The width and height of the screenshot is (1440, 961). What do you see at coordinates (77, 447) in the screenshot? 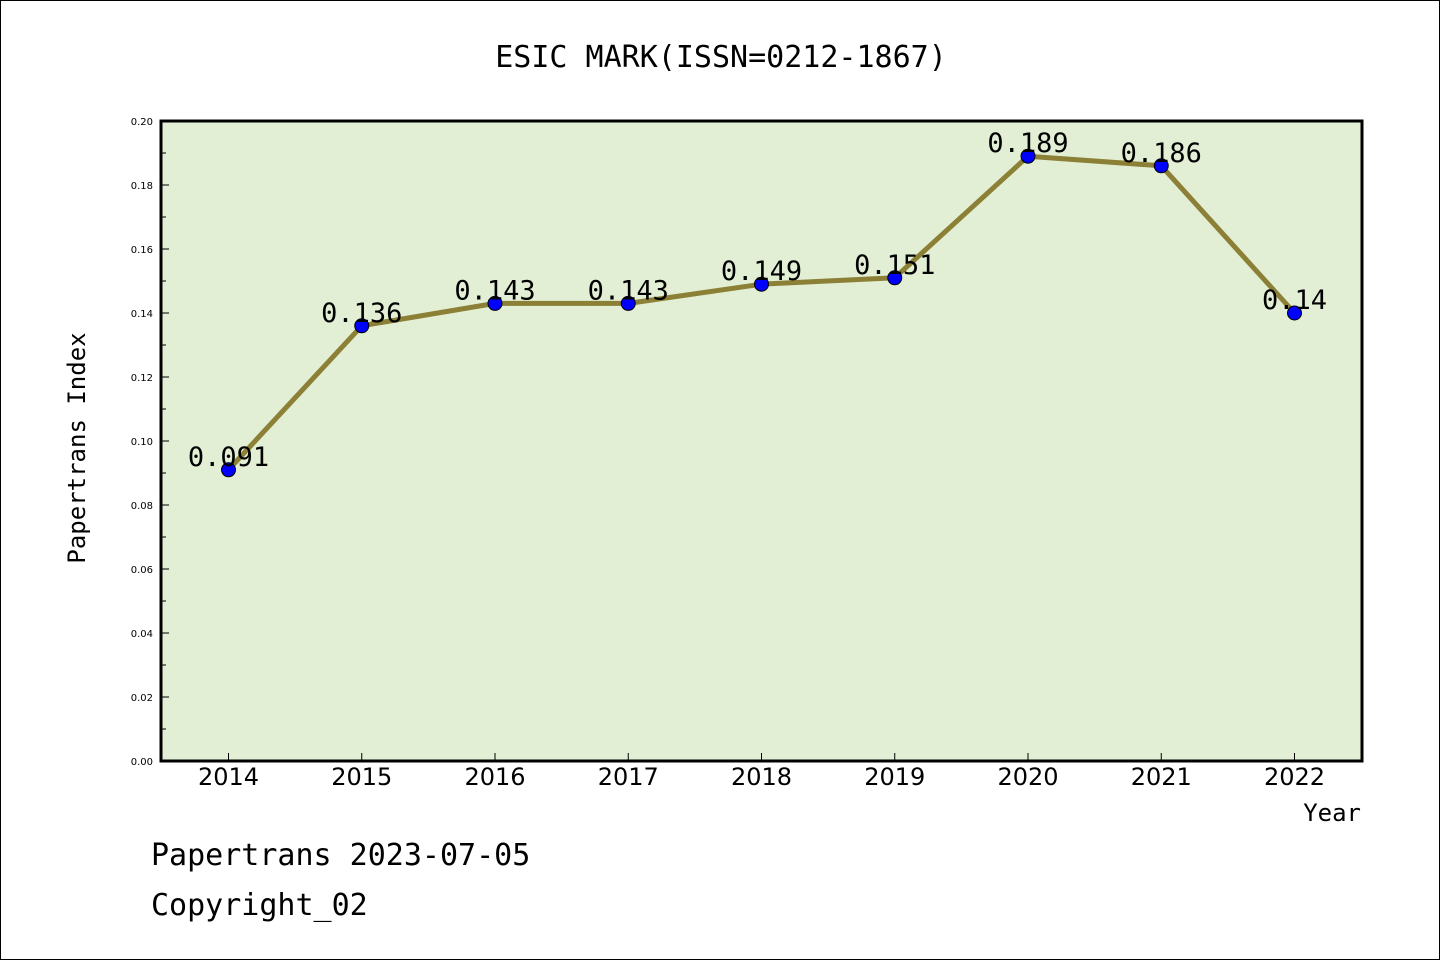
I see `y-axis-label: Papertrans Index` at bounding box center [77, 447].